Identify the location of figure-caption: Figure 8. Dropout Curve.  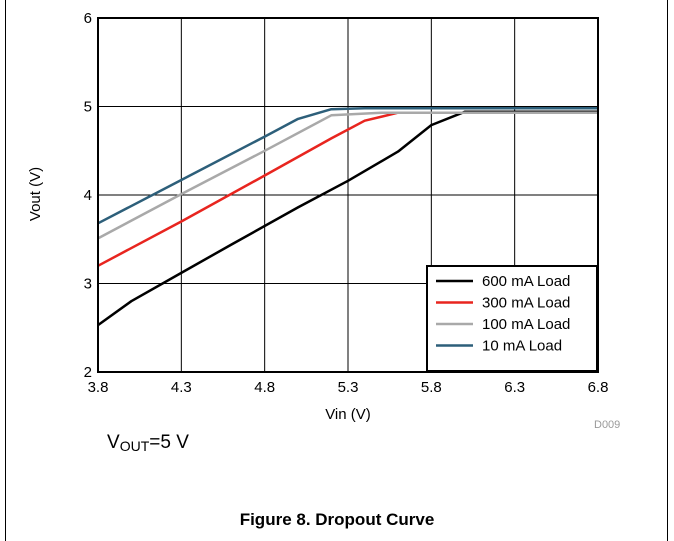
(337, 519).